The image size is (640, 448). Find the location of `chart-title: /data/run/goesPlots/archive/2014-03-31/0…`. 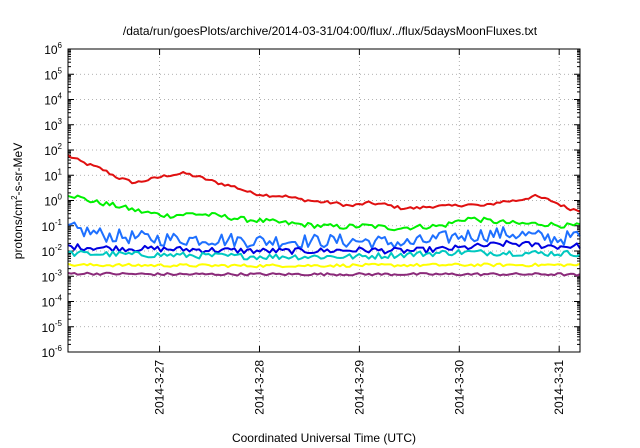

chart-title: /data/run/goesPlots/archive/2014-03-31/0… is located at coordinates (330, 31).